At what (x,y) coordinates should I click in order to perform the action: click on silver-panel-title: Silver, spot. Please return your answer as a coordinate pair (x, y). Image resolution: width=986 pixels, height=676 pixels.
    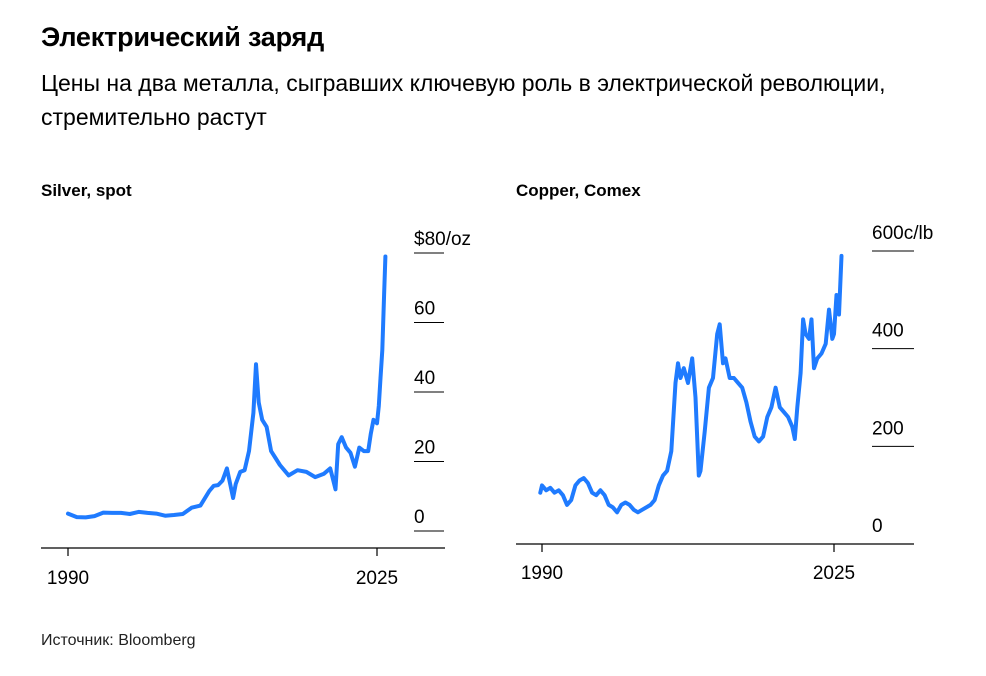
    Looking at the image, I should click on (86, 190).